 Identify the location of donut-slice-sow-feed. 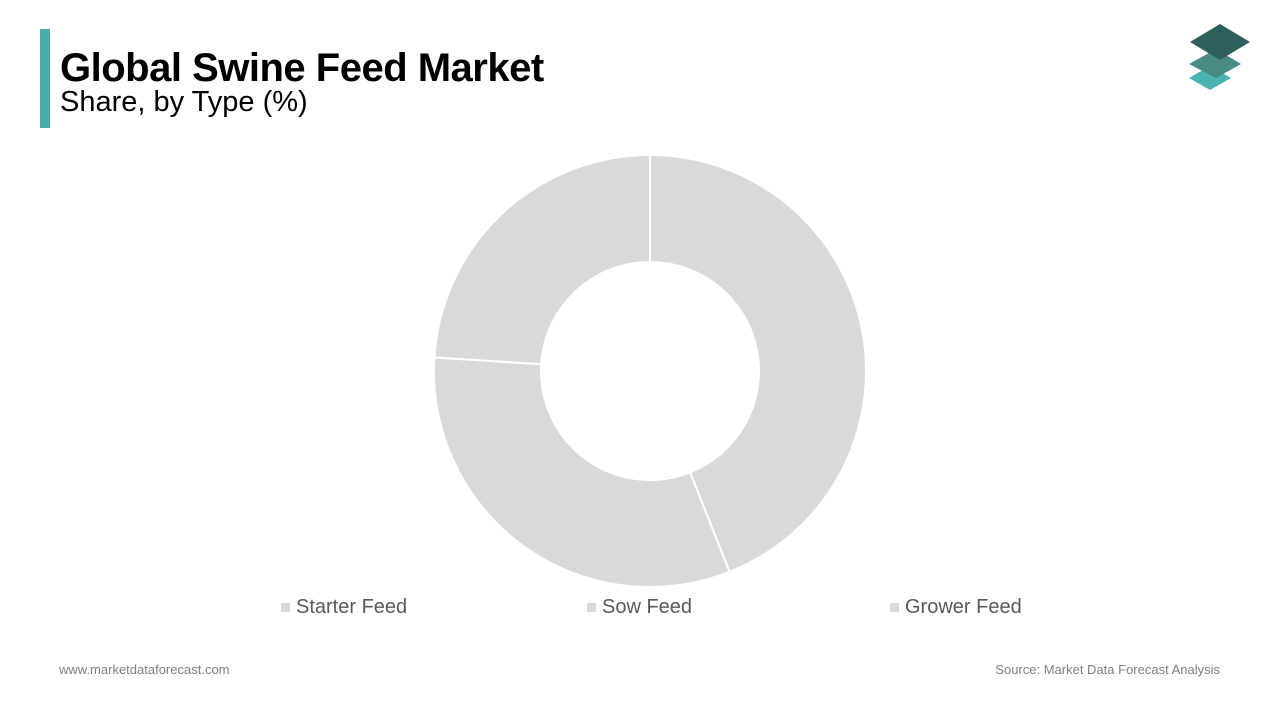
(582, 472).